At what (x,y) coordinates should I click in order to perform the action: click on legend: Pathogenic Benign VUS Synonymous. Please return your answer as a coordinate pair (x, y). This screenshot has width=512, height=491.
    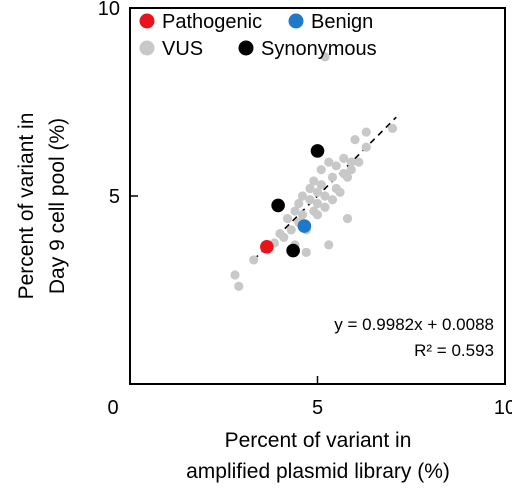
    Looking at the image, I should click on (258, 35).